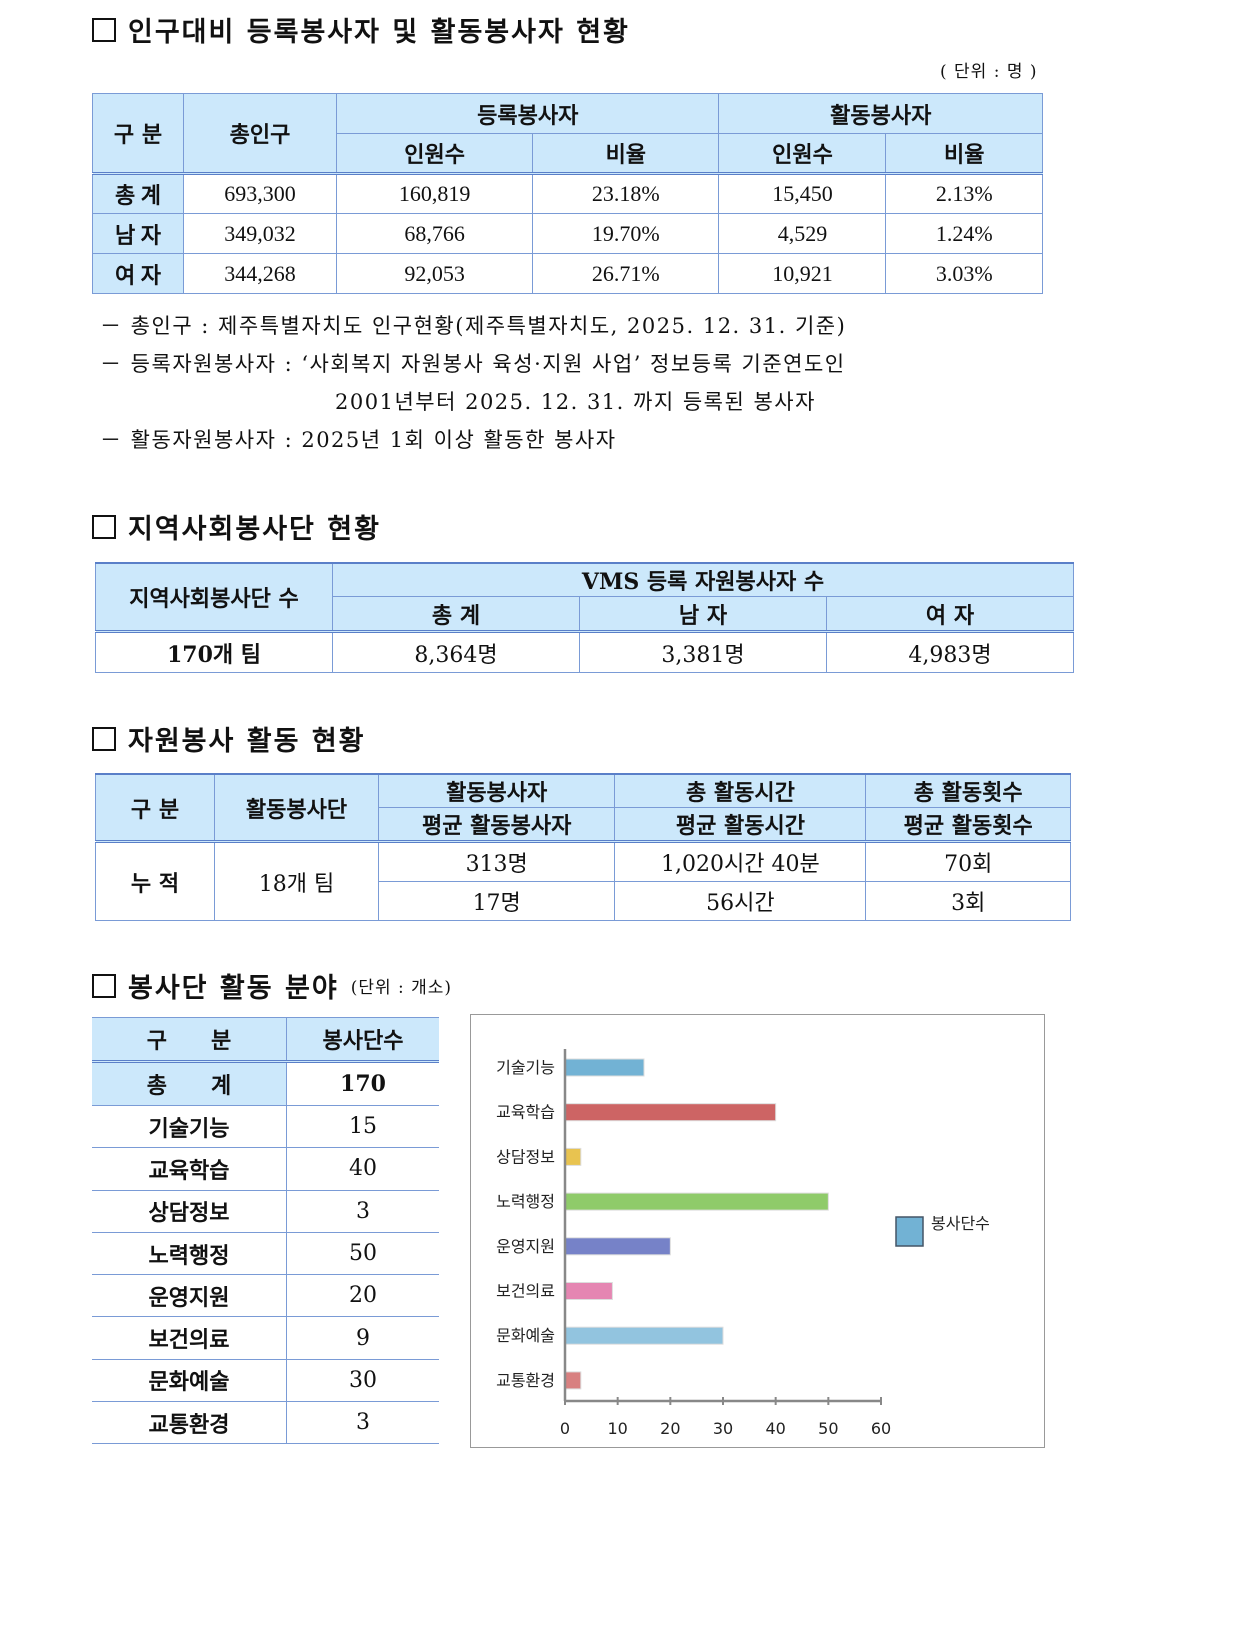  I want to click on legend-swatch, so click(909, 1231).